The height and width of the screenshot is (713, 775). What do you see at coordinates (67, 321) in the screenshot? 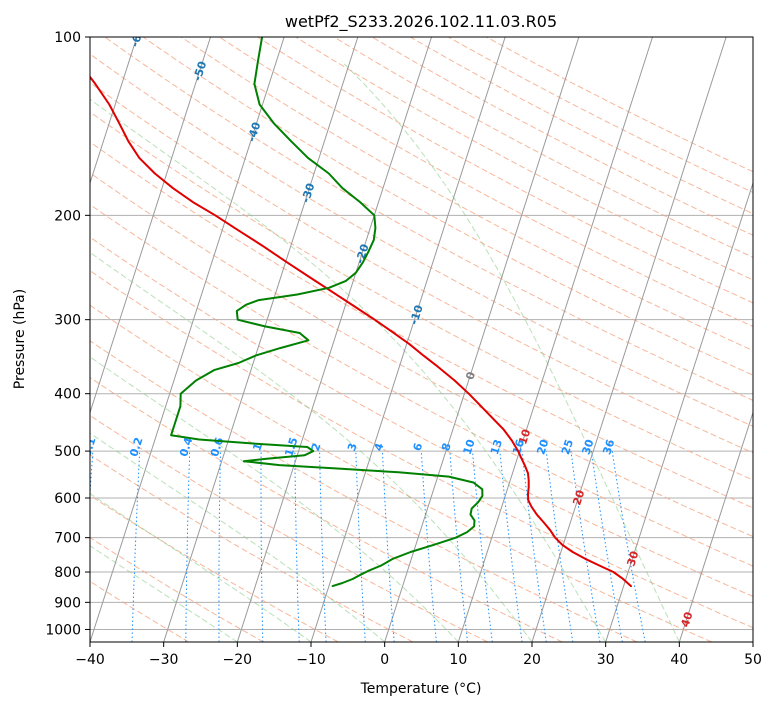
I see `y-tick-label: 300` at bounding box center [67, 321].